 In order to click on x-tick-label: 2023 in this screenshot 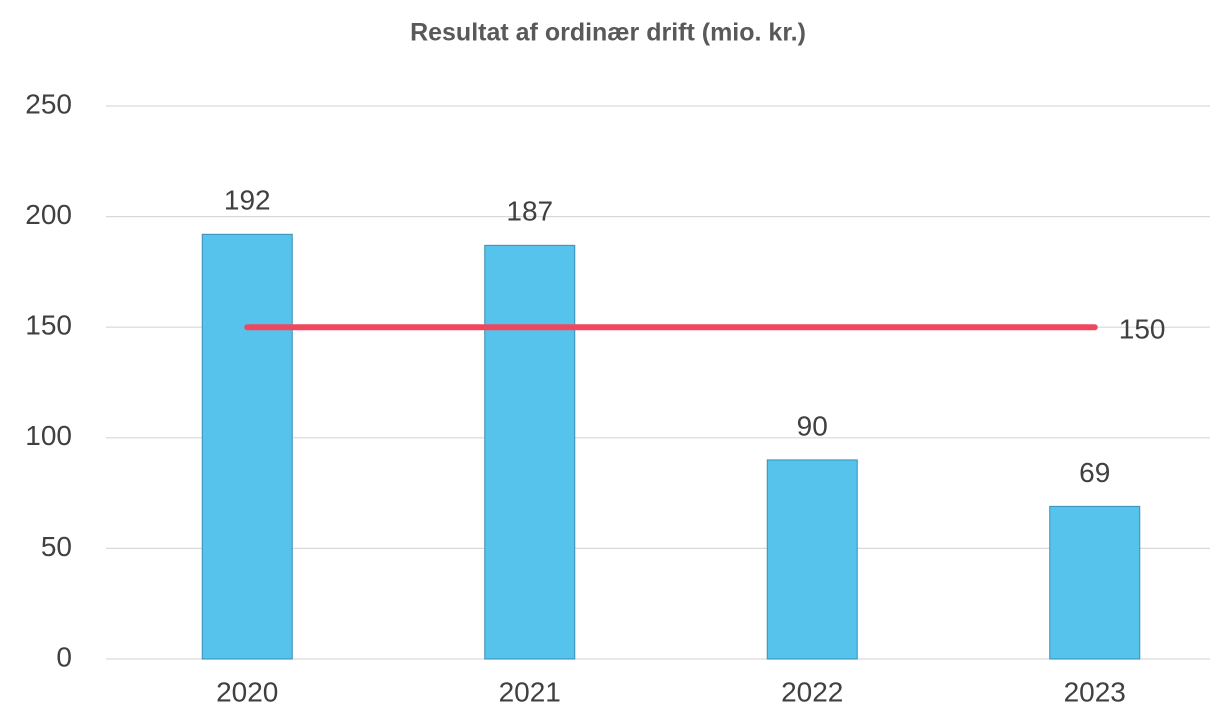, I will do `click(1095, 691)`.